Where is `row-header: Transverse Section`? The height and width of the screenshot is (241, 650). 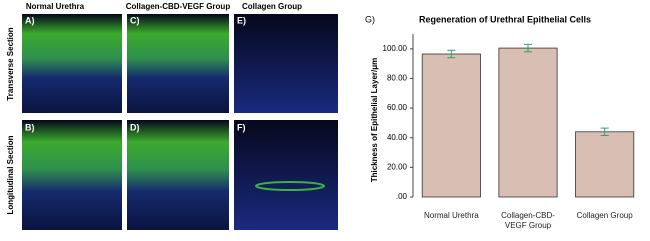
row-header: Transverse Section is located at coordinates (10, 63).